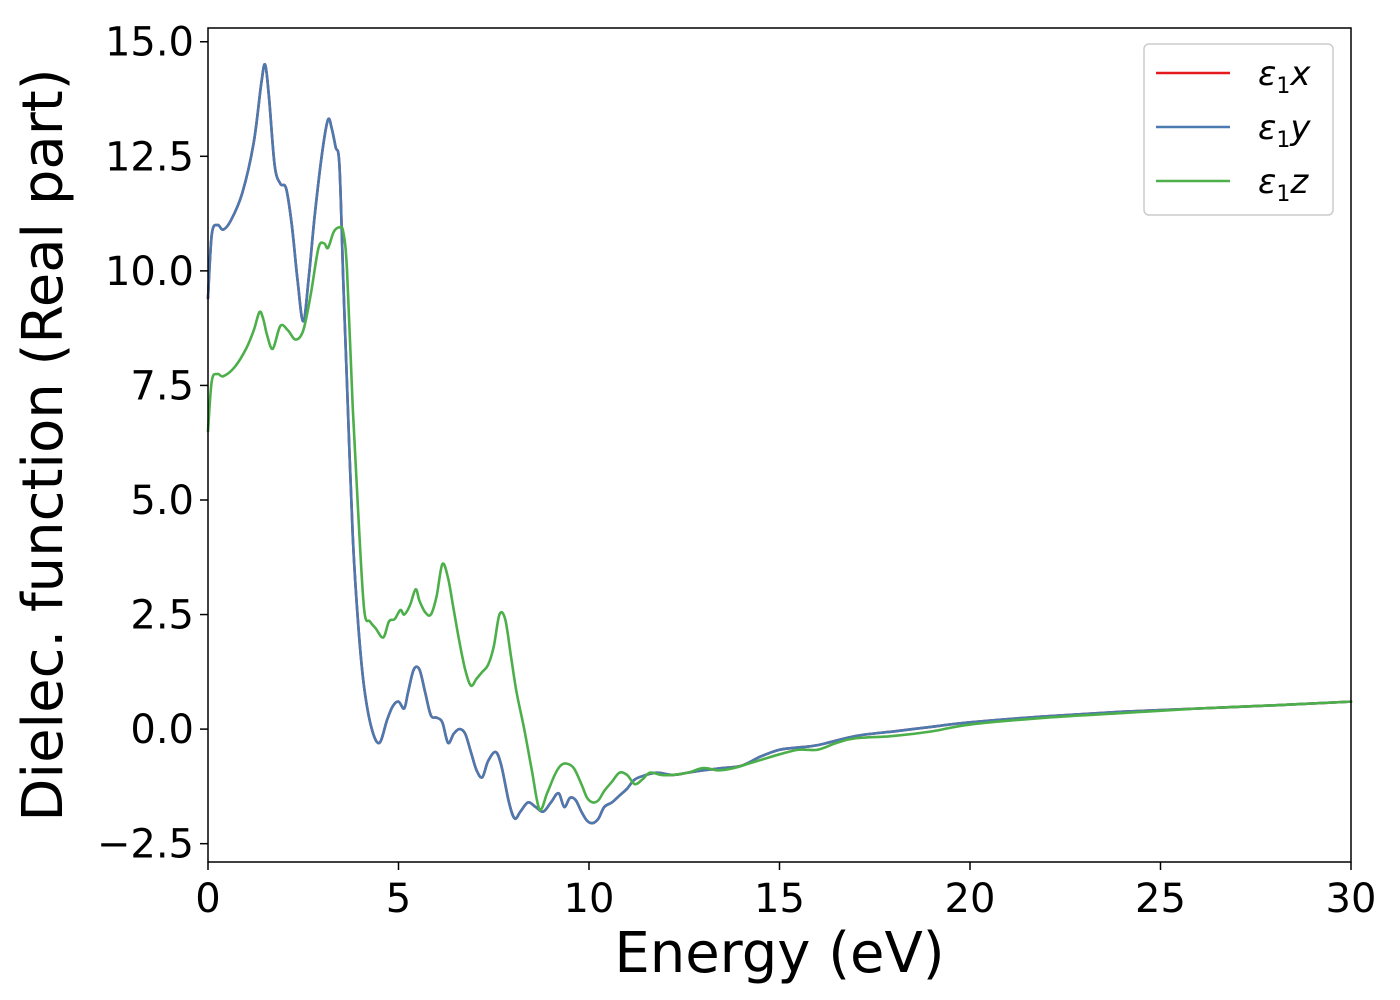 The height and width of the screenshot is (1000, 1400). I want to click on legend-frame, so click(1238, 129).